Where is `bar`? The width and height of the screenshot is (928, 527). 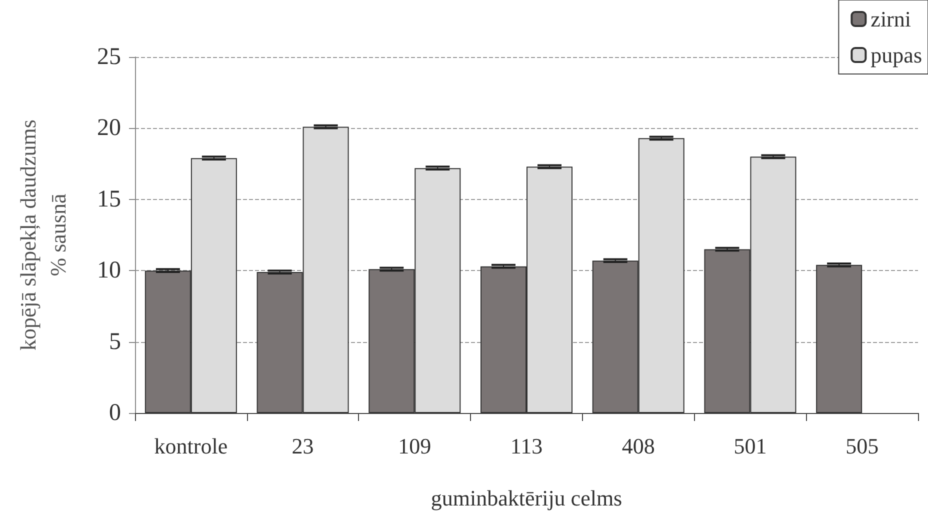
bar is located at coordinates (839, 338).